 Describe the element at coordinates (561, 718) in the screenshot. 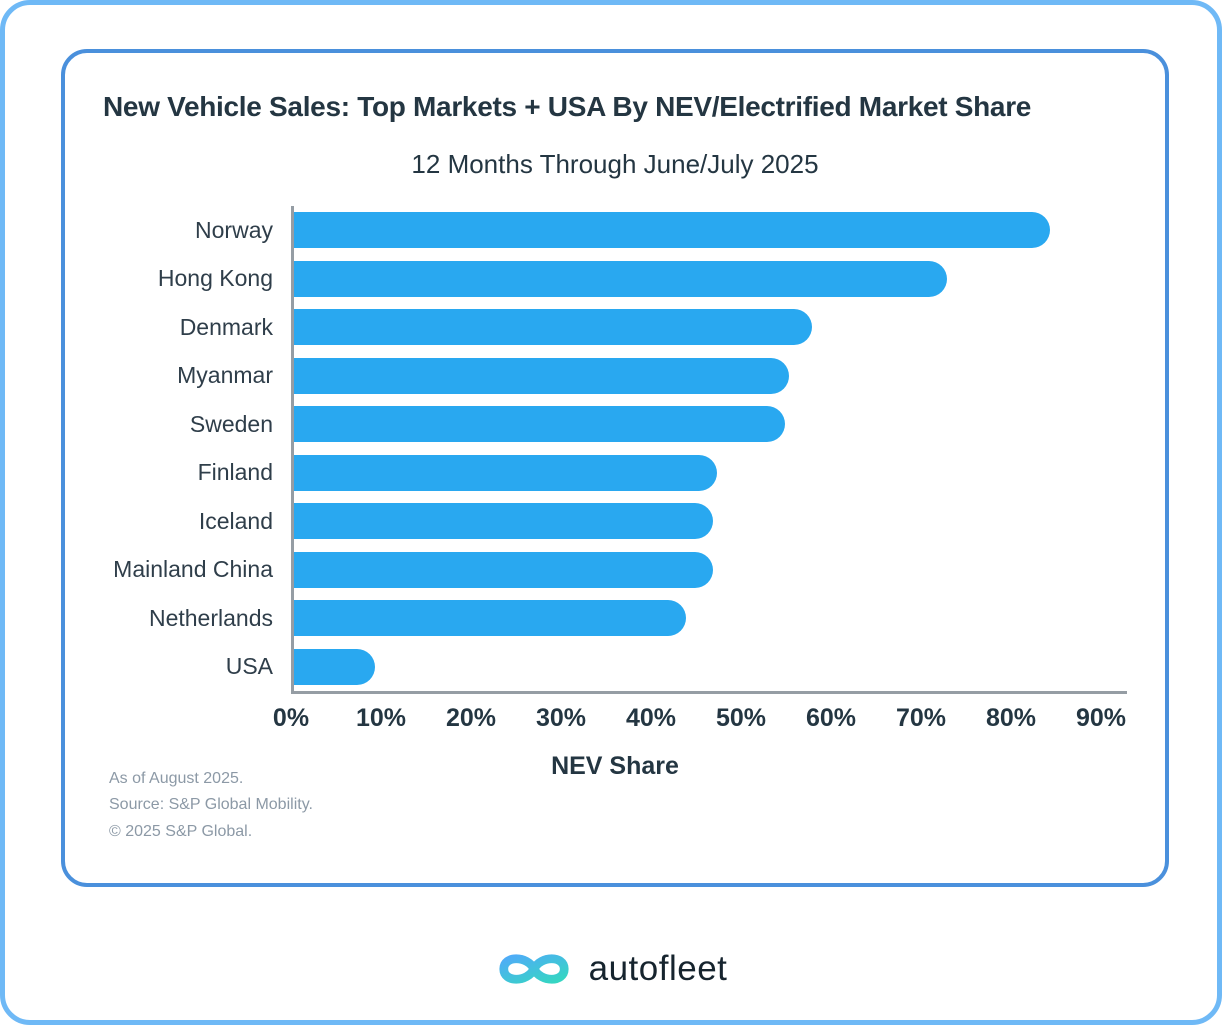

I see `x-tick-label: 30%` at that location.